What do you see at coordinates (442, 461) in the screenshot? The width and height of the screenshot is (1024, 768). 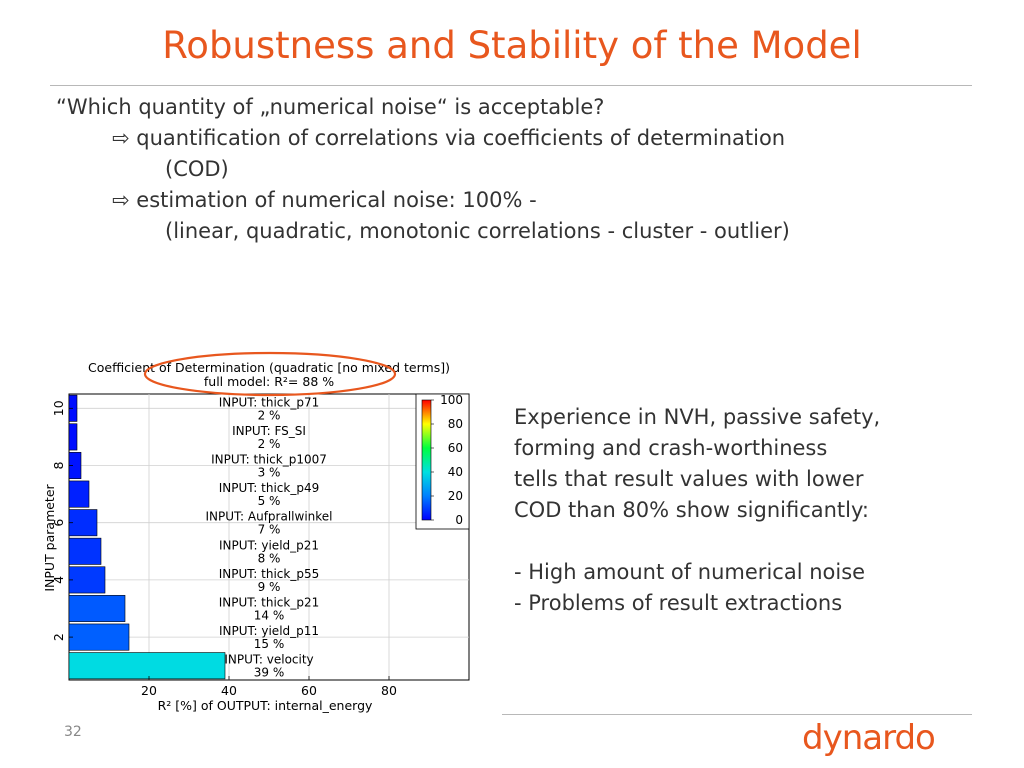 I see `colorbar: 100 80 60 40 20 0` at bounding box center [442, 461].